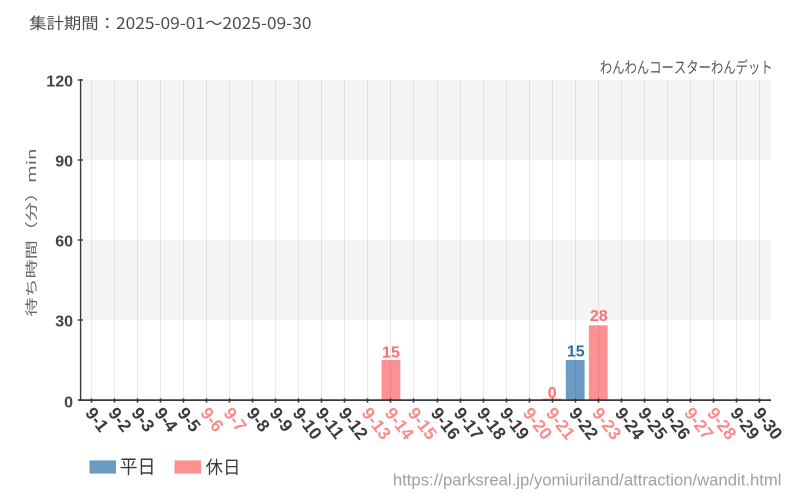  Describe the element at coordinates (64, 321) in the screenshot. I see `svg-text: 30` at that location.